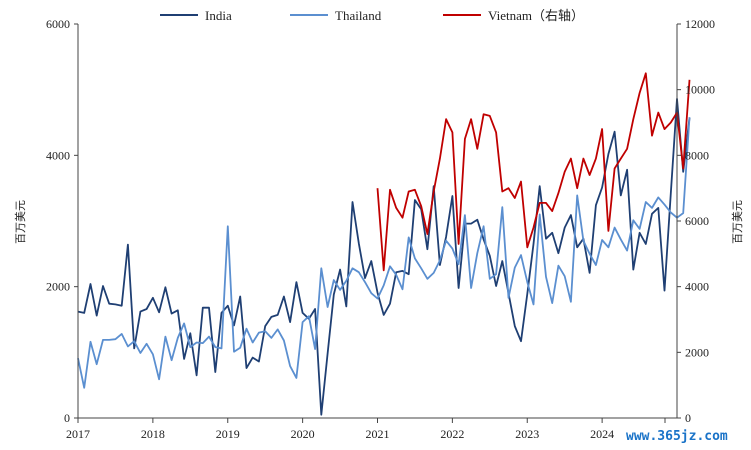 The width and height of the screenshot is (751, 450). What do you see at coordinates (58, 24) in the screenshot?
I see `y-left-tick-label: 6000` at bounding box center [58, 24].